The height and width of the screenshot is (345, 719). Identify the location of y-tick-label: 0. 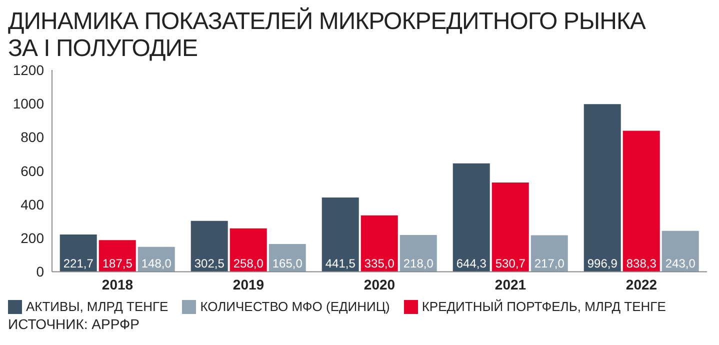
(40, 272).